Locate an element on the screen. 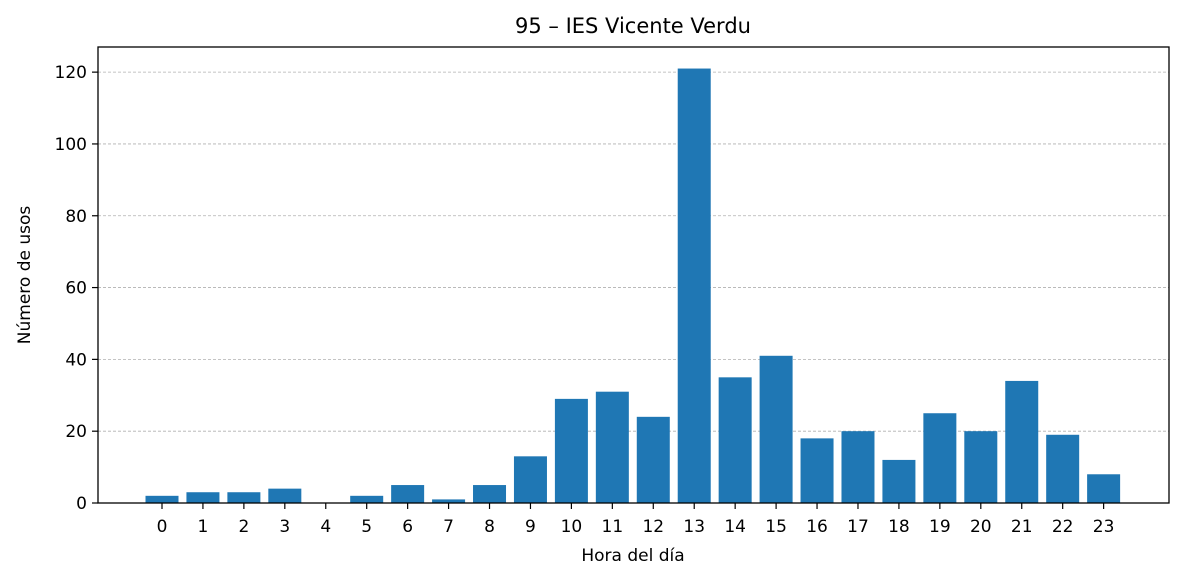 The height and width of the screenshot is (581, 1184). chart-title: 95 – IES Vicente Verdu is located at coordinates (633, 26).